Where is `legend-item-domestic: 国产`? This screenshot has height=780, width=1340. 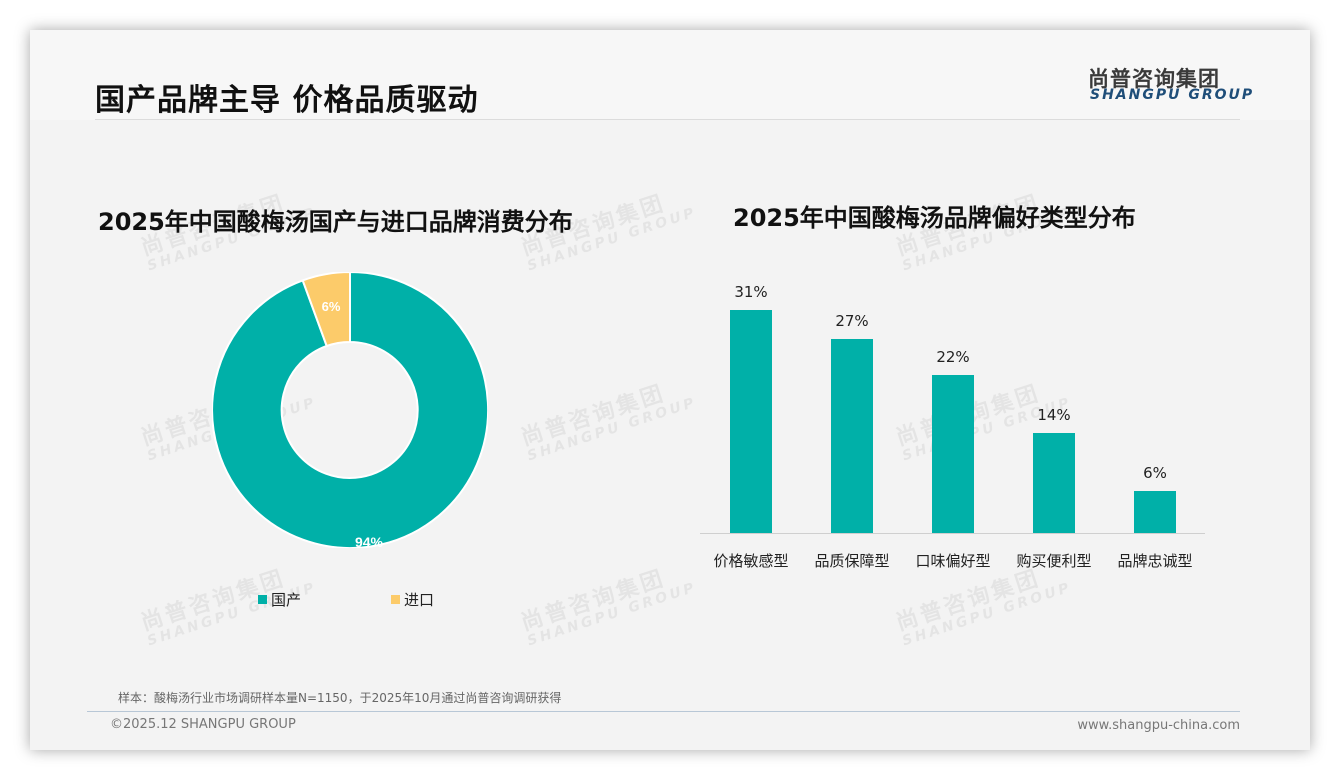
legend-item-domestic: 国产 is located at coordinates (279, 599).